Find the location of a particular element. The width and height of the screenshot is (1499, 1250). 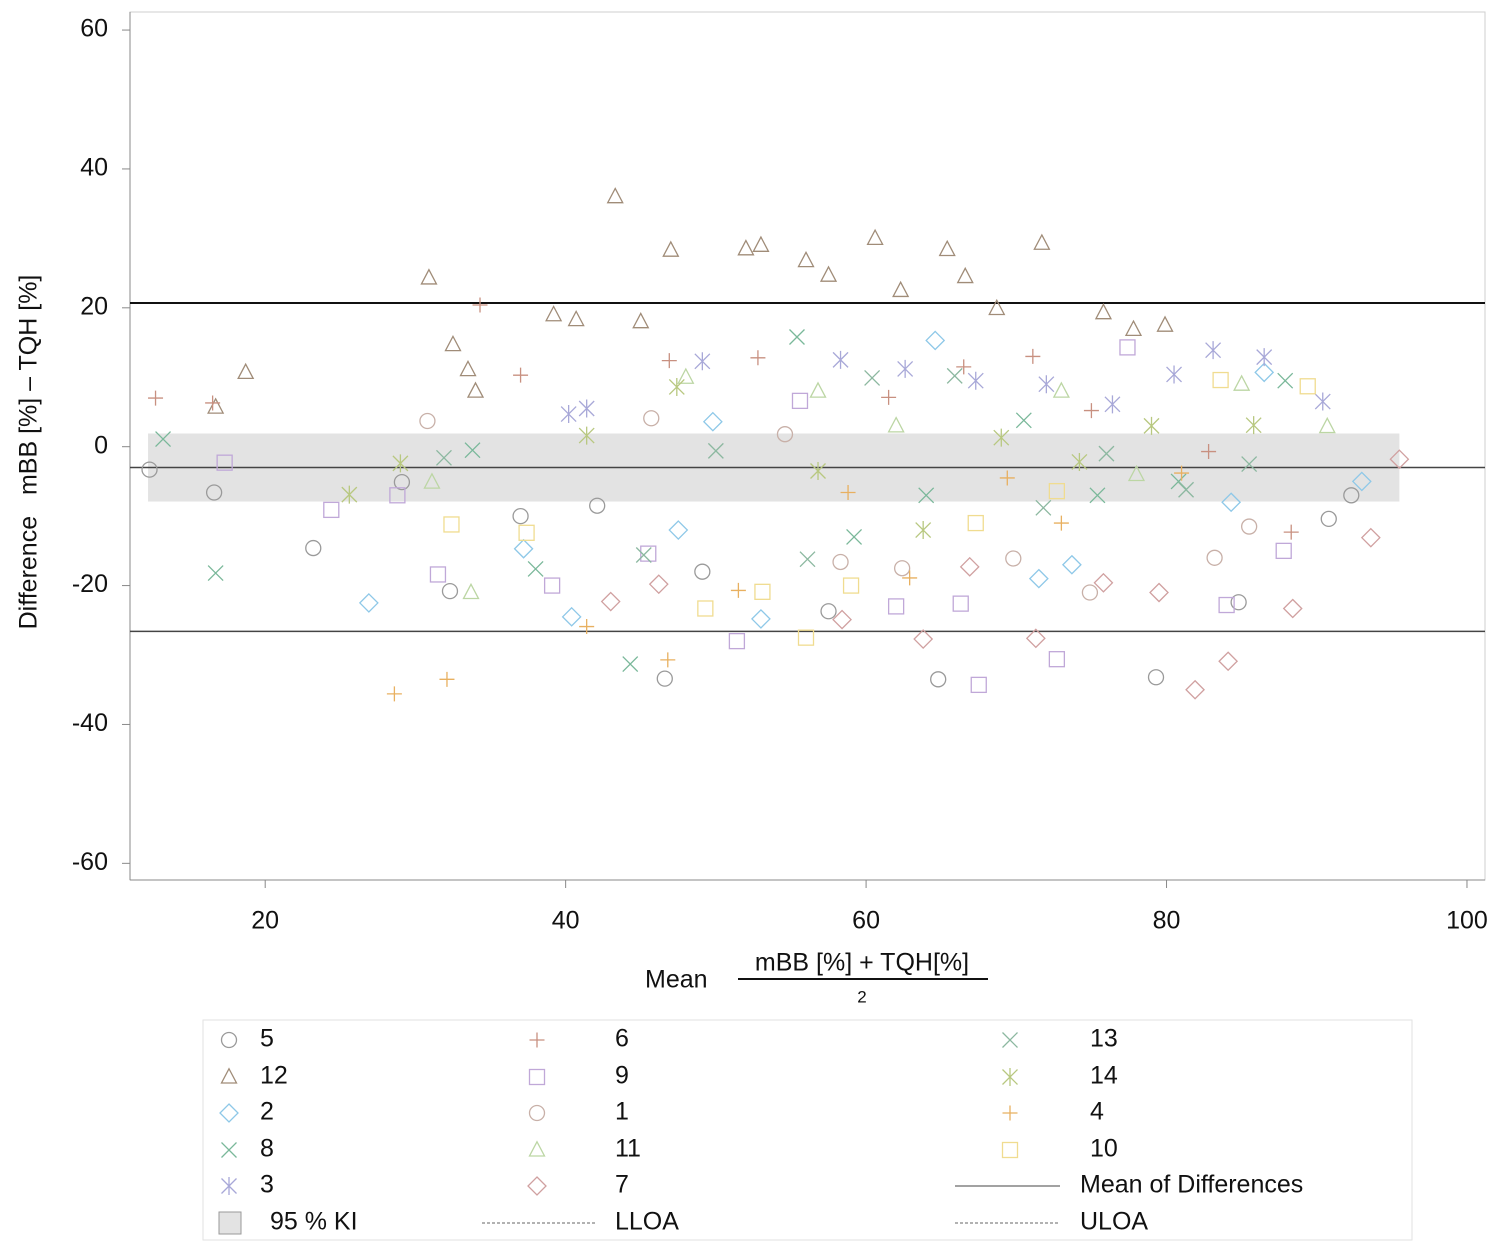

legend-label: 12 is located at coordinates (274, 1076).